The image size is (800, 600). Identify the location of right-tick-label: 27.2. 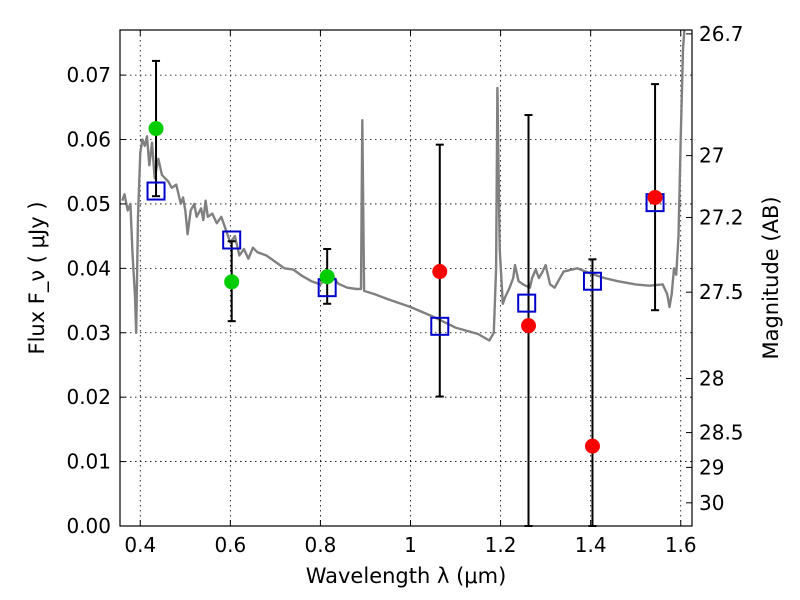
(721, 217).